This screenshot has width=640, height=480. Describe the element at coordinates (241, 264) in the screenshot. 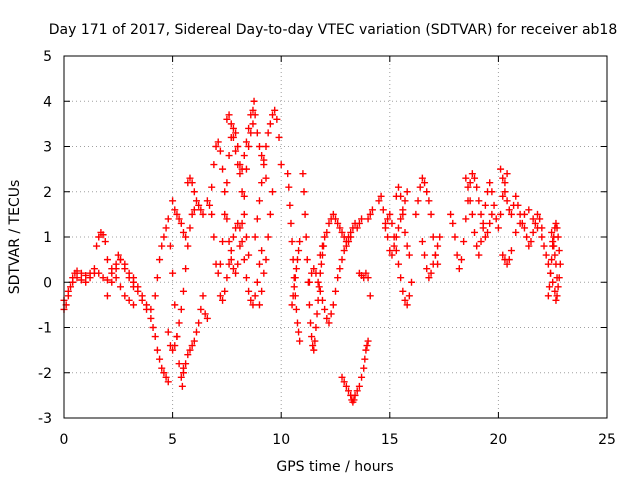

I see `series-arc10` at that location.